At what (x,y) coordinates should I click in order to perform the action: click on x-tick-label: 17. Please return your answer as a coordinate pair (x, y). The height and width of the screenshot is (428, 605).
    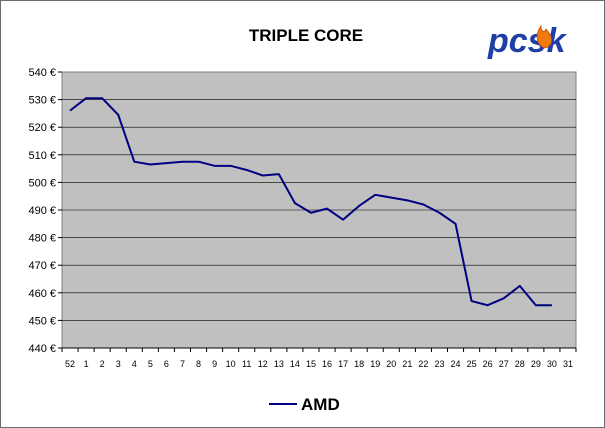
    Looking at the image, I should click on (343, 364).